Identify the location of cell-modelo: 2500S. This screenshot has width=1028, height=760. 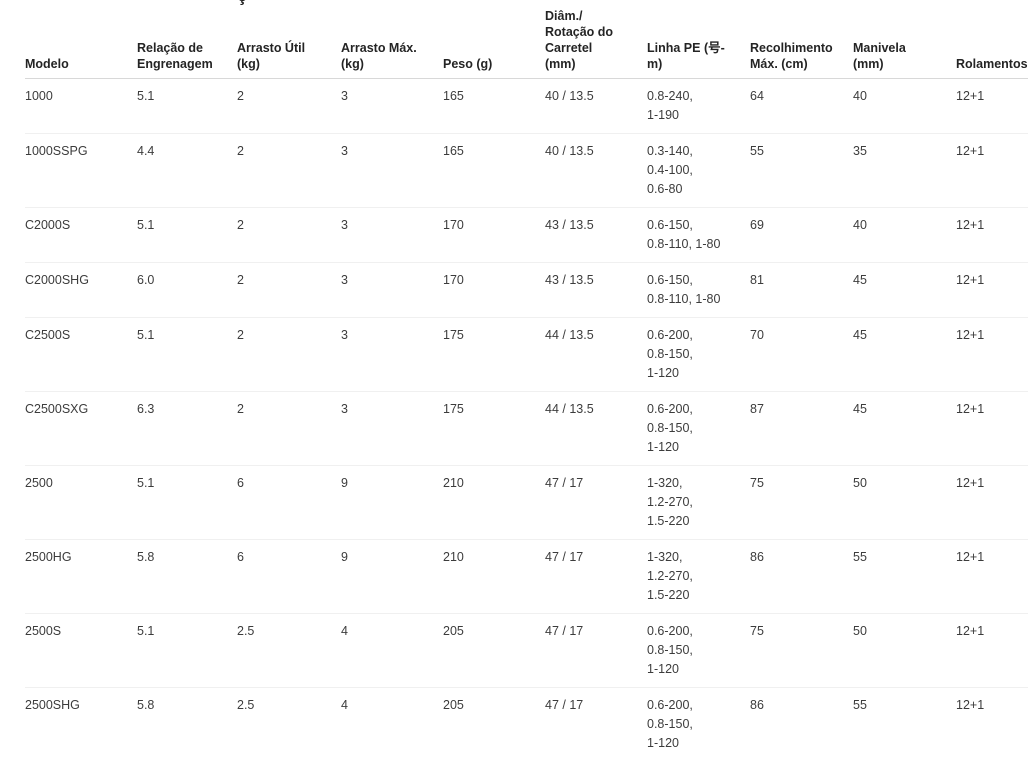
(81, 650).